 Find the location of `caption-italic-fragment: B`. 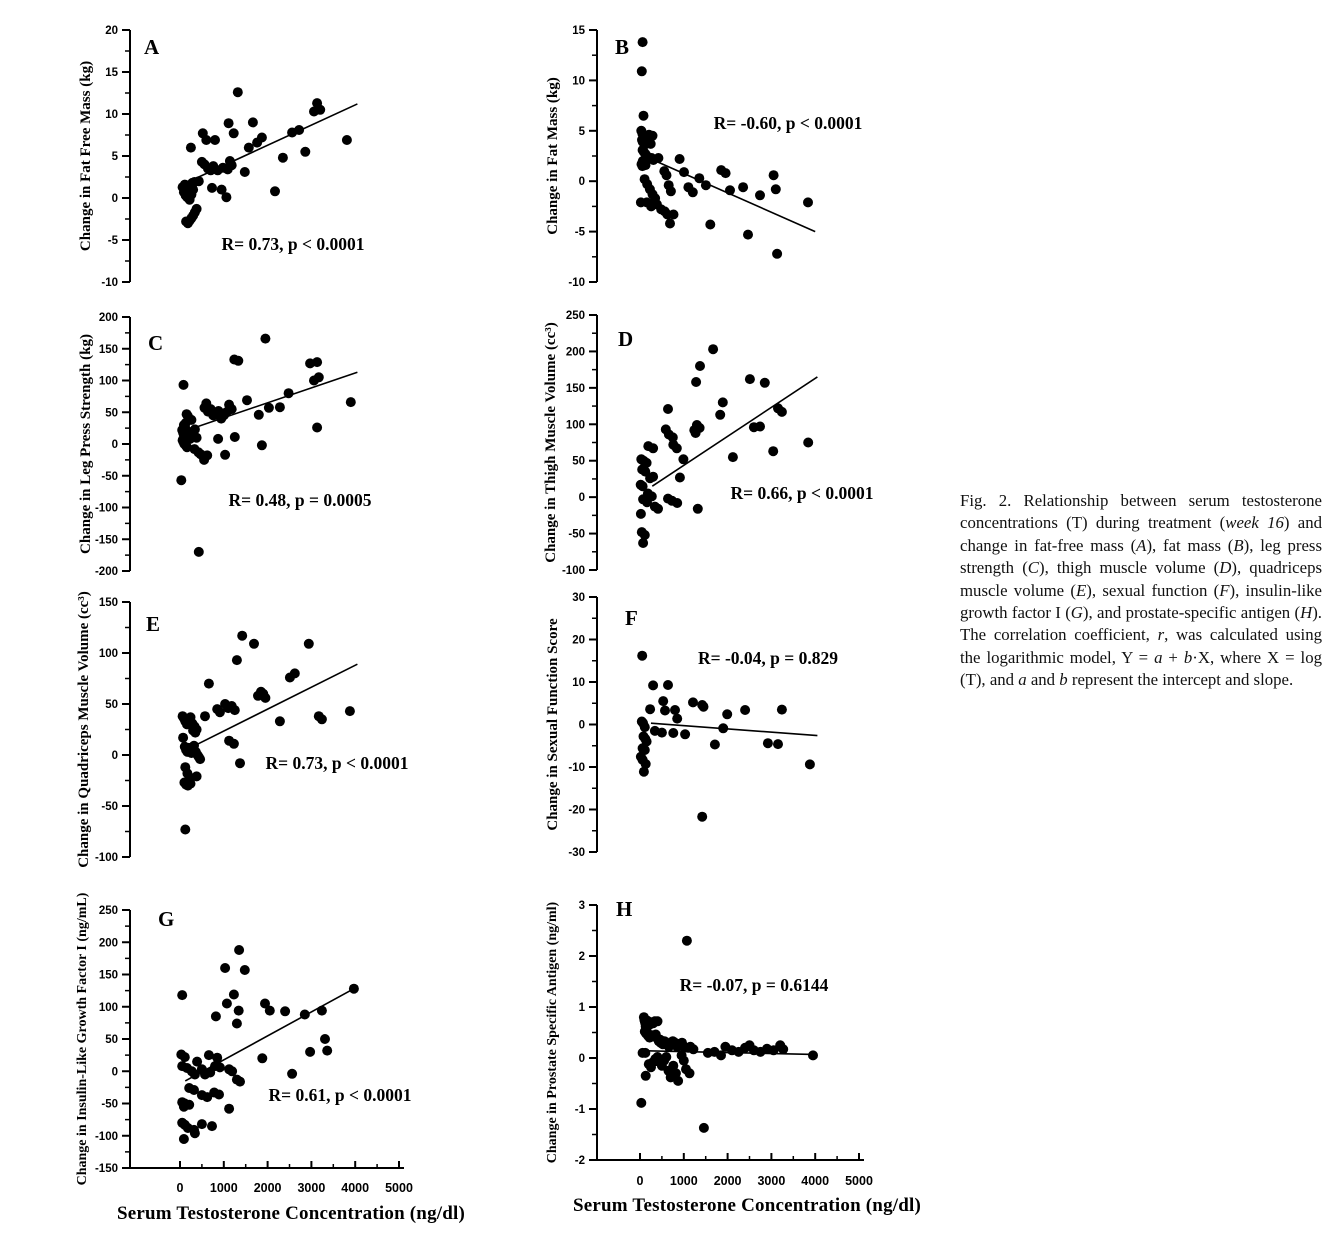

caption-italic-fragment: B is located at coordinates (1238, 545).